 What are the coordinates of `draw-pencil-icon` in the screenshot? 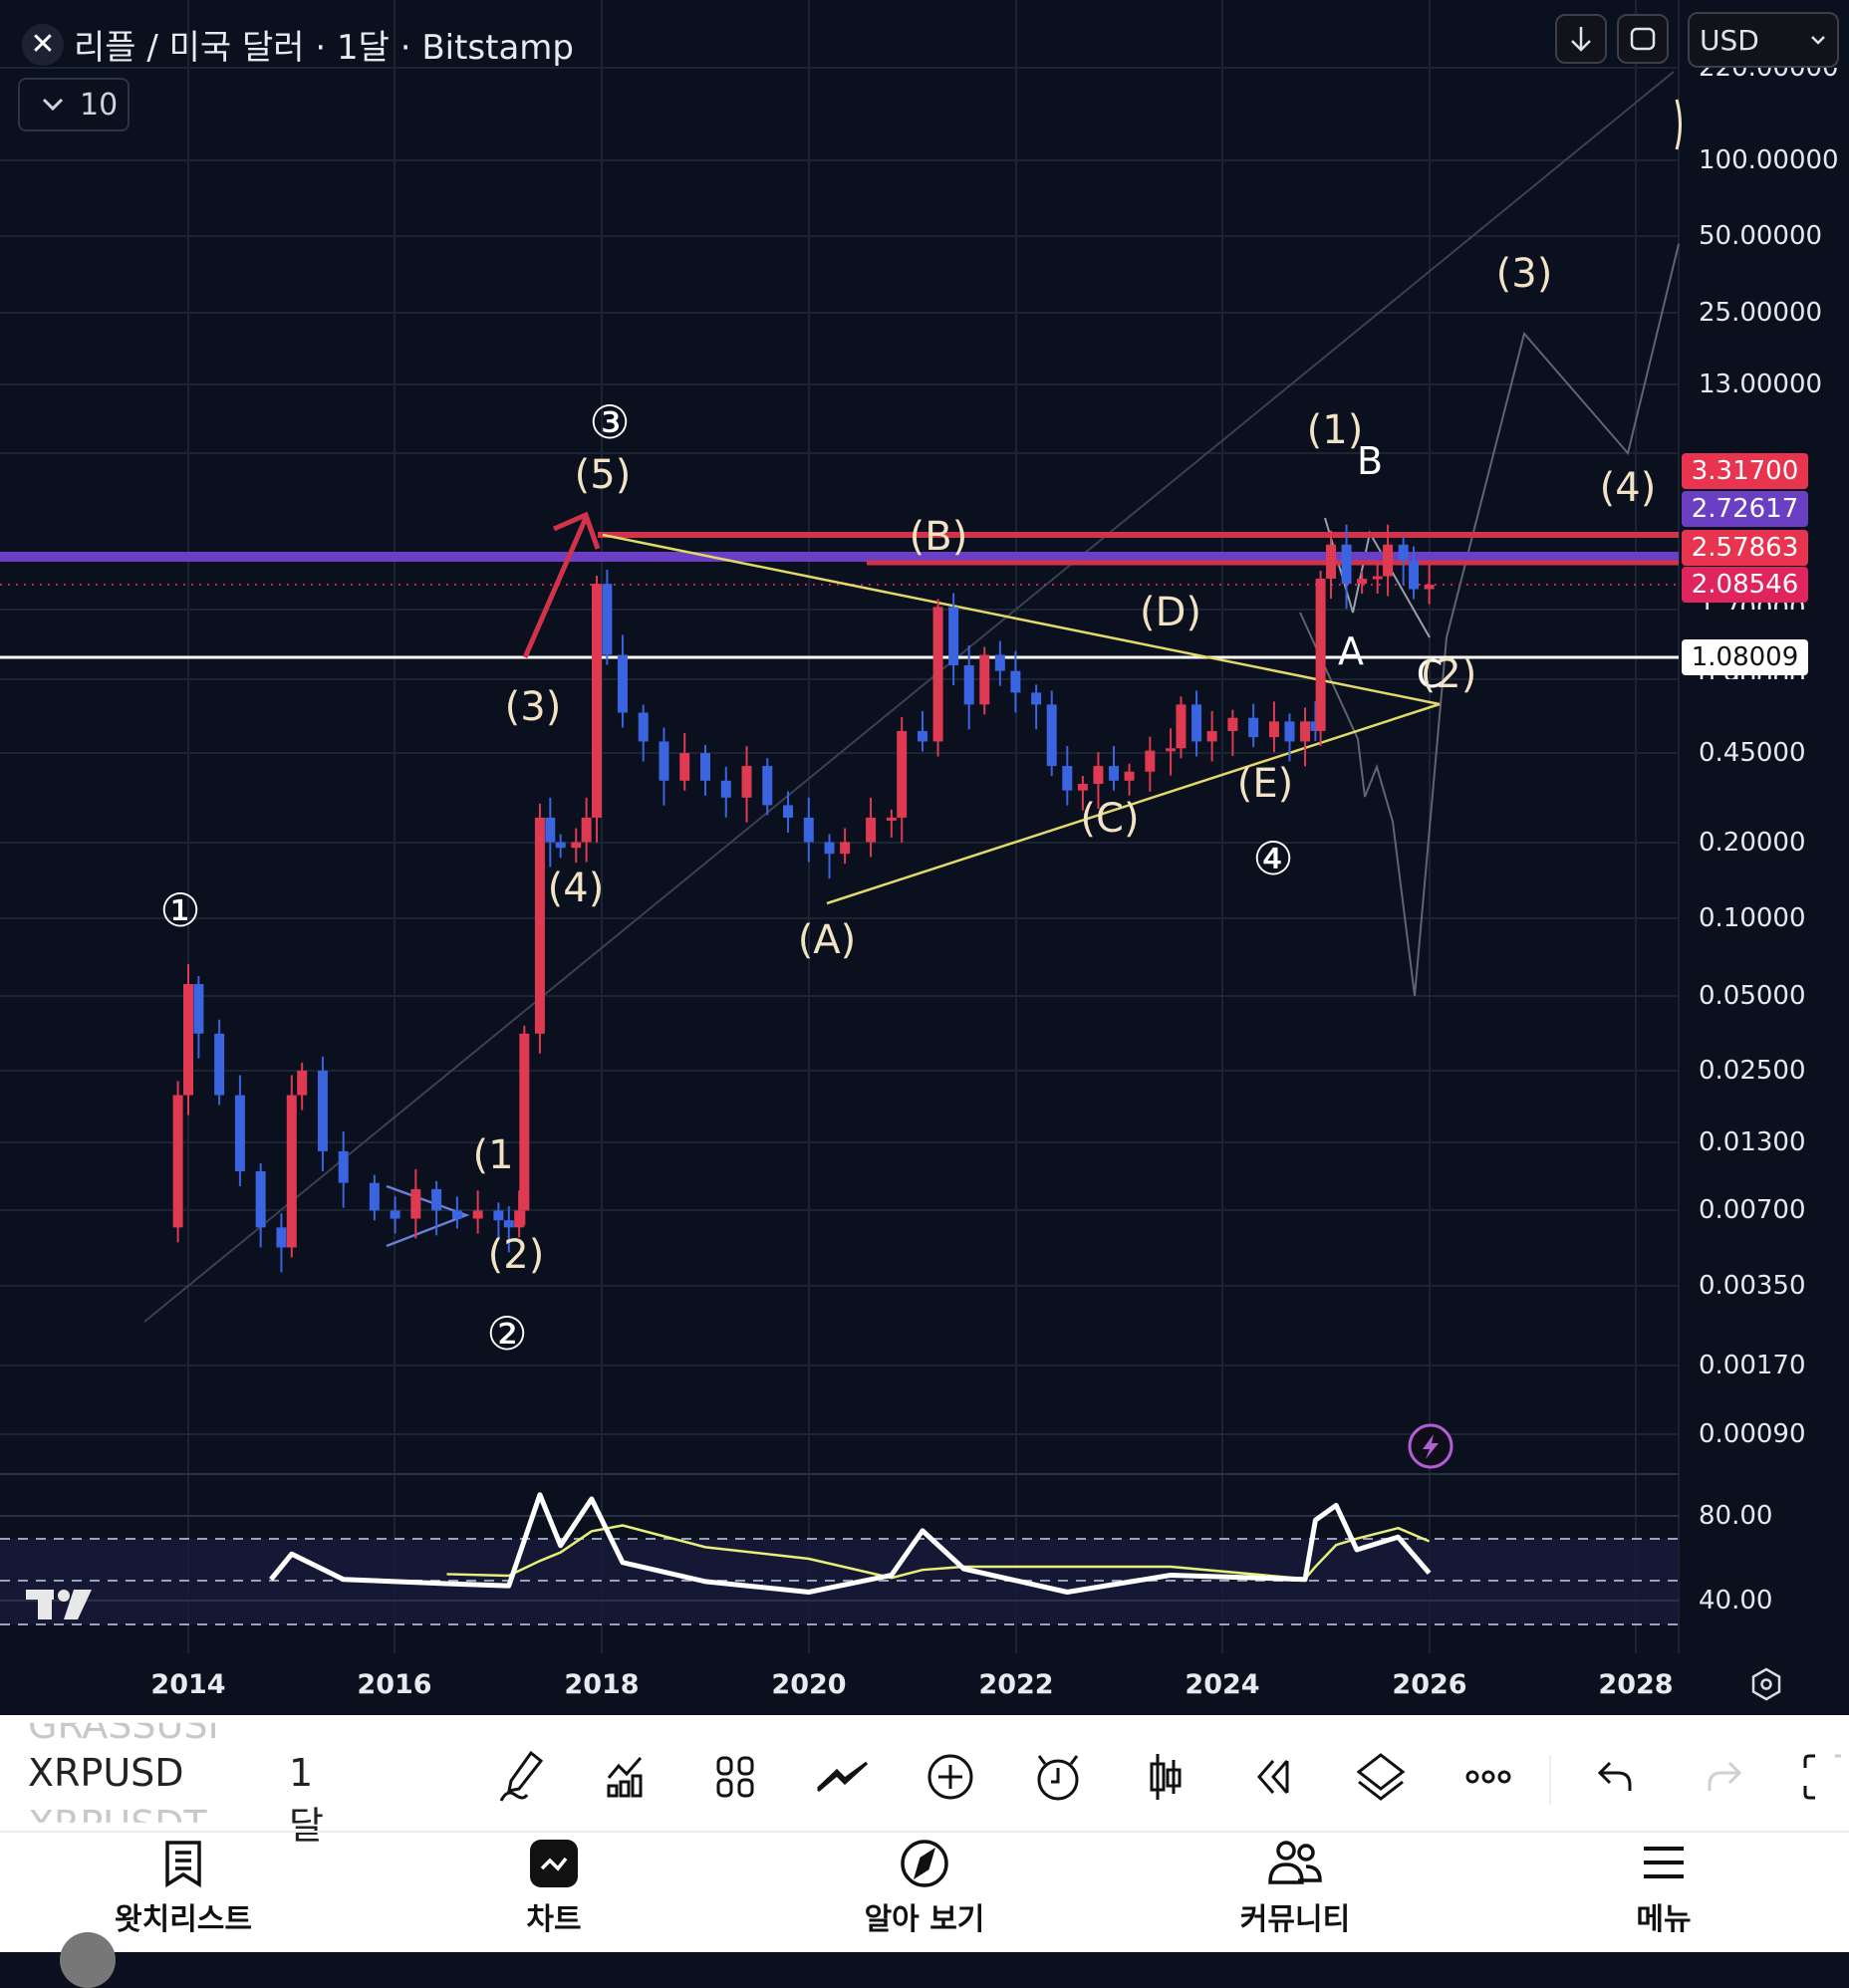 It's located at (522, 1777).